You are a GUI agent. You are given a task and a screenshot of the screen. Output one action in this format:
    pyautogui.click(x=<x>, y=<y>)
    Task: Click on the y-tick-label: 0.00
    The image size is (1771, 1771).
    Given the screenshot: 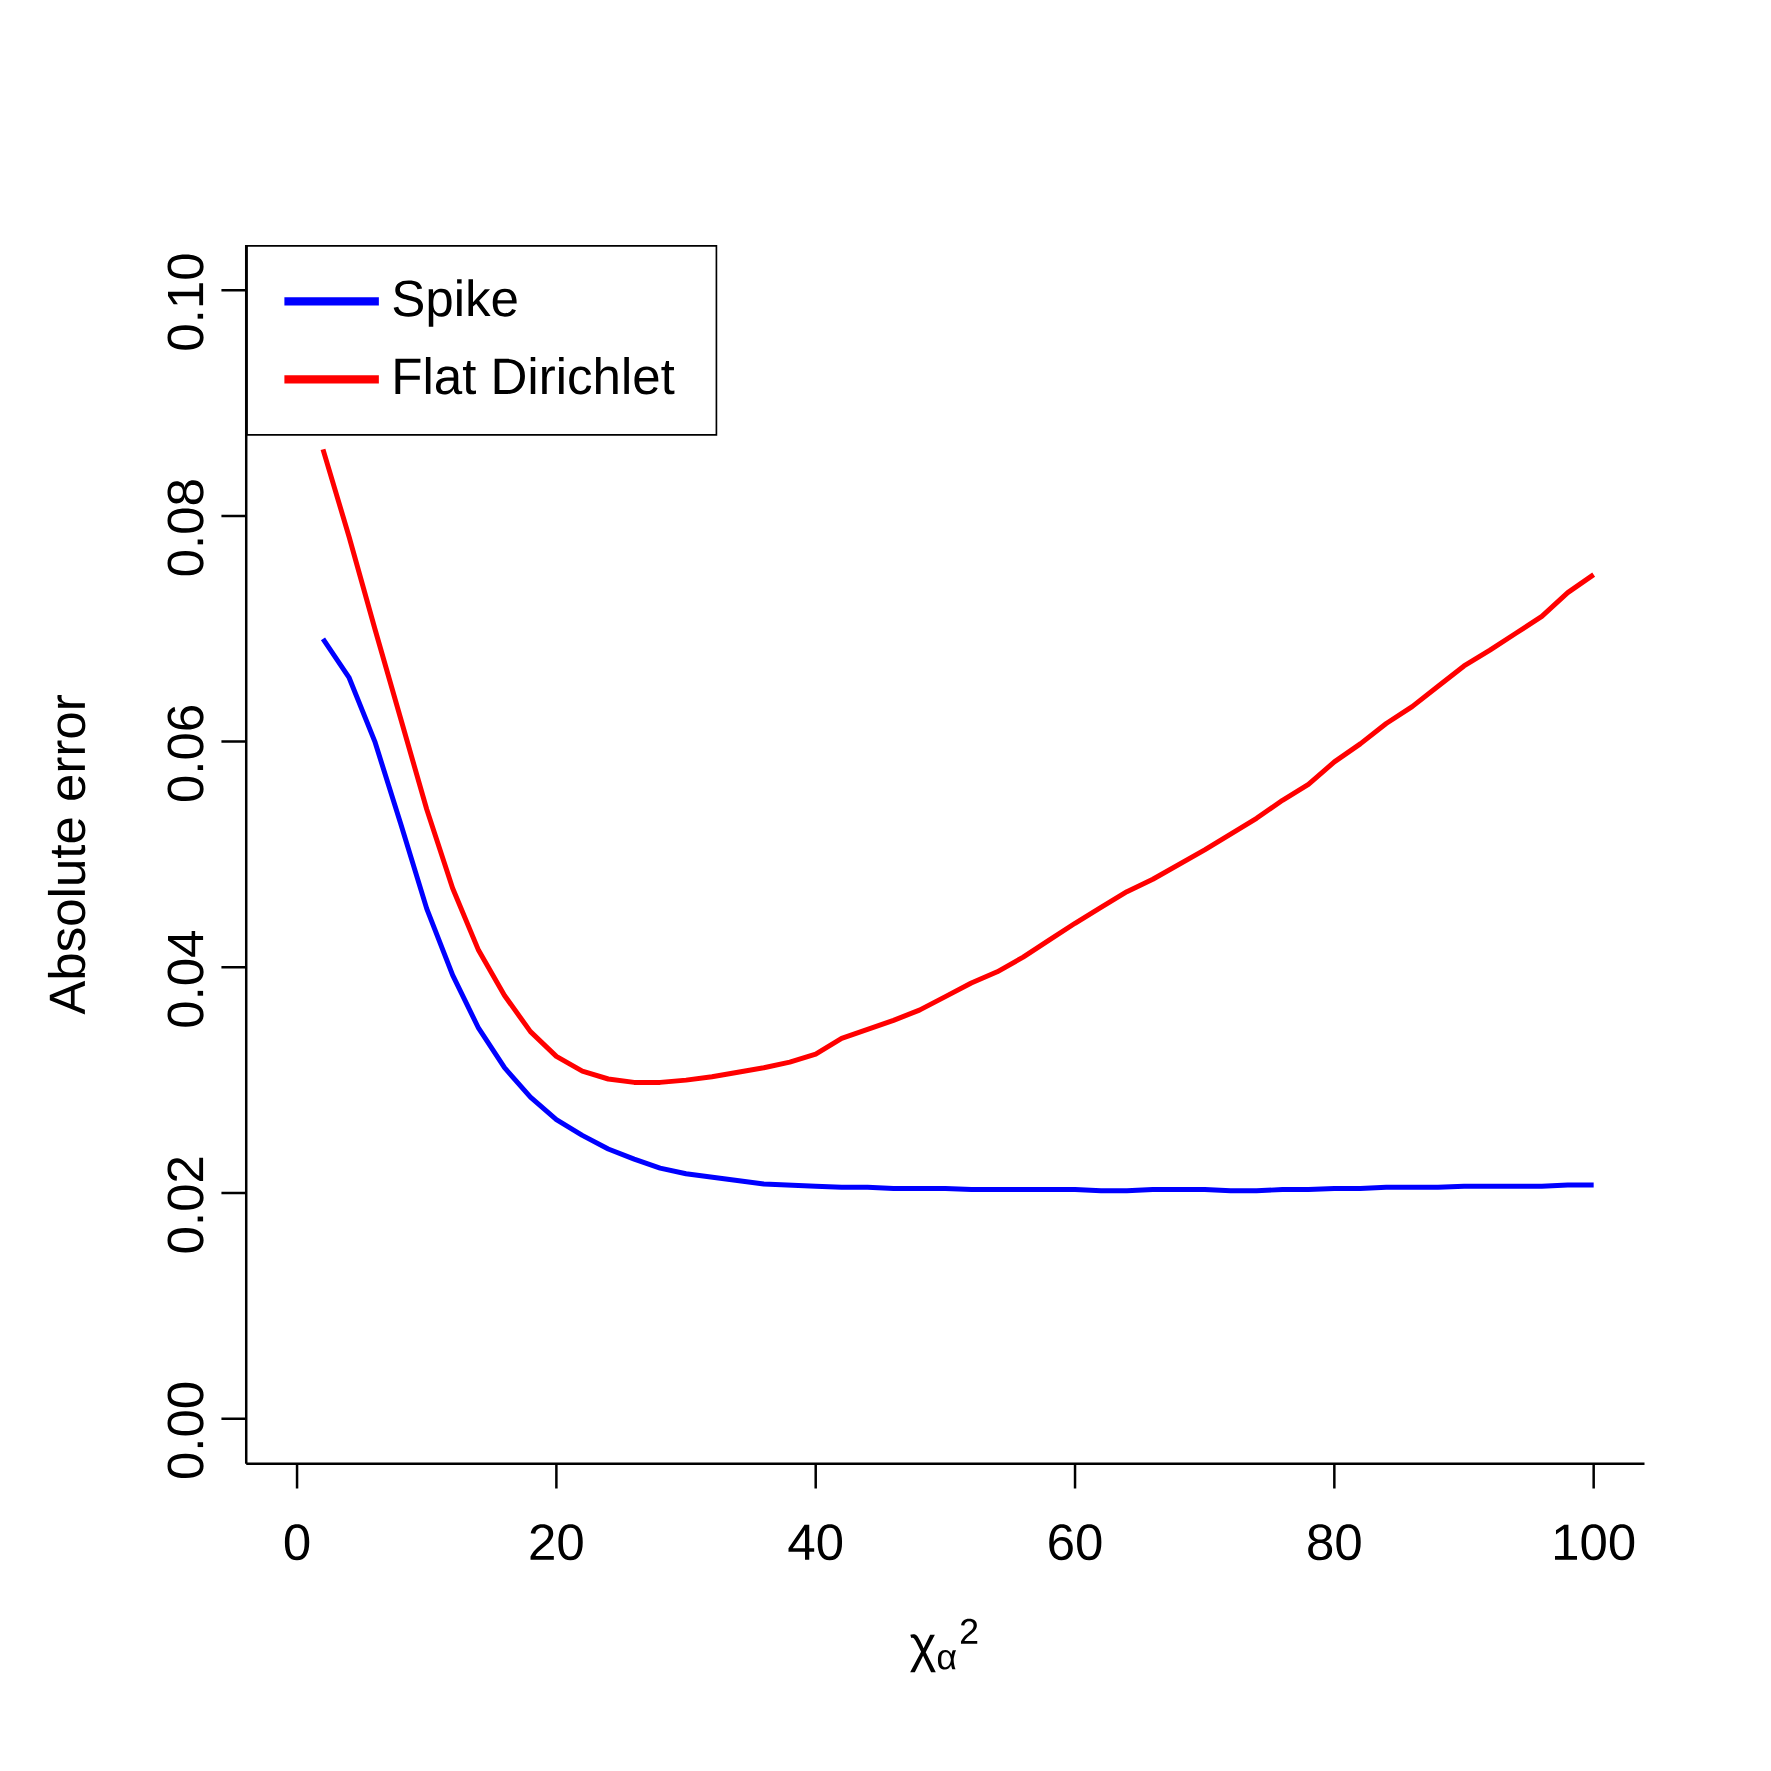 What is the action you would take?
    pyautogui.click(x=185, y=1430)
    